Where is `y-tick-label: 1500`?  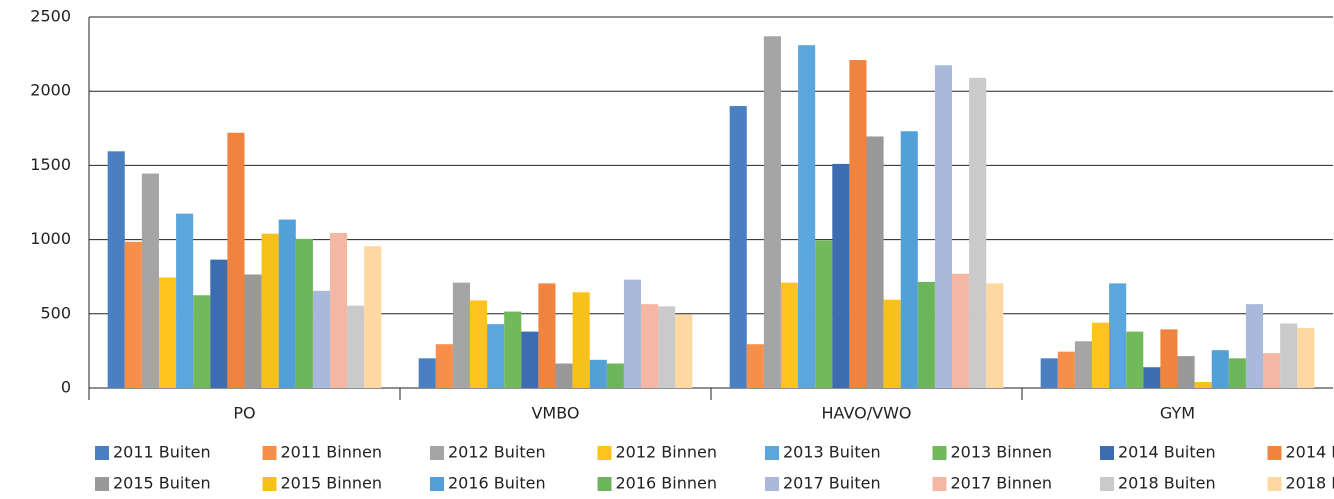
y-tick-label: 1500 is located at coordinates (50, 164).